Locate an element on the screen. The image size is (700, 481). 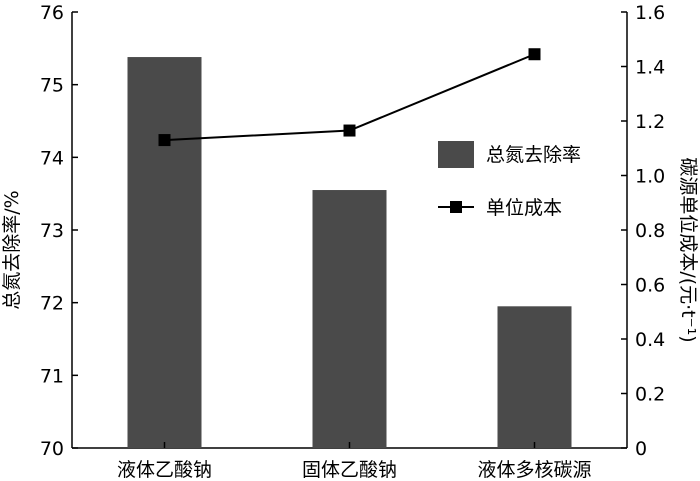
left-tick-label-73: 73 is located at coordinates (52, 231).